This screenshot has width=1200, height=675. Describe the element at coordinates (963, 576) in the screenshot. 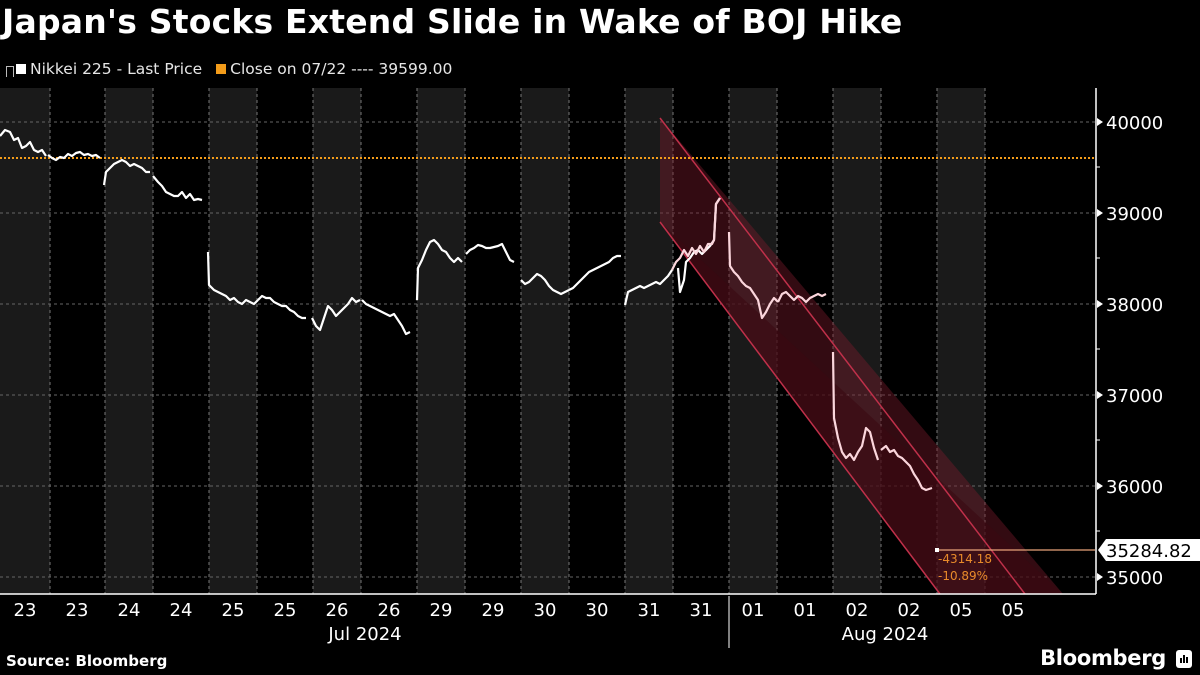

I see `change-percent: -10.89%` at that location.